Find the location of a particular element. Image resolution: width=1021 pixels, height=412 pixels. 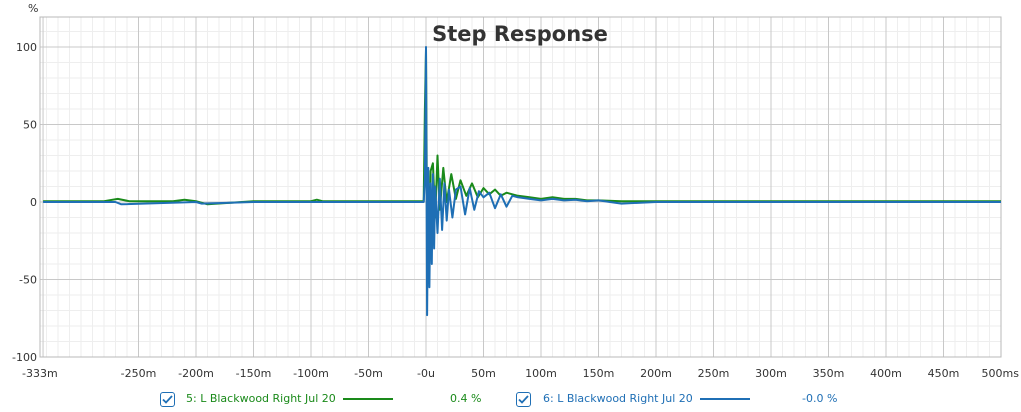

x-tick-label: 250m is located at coordinates (714, 373).